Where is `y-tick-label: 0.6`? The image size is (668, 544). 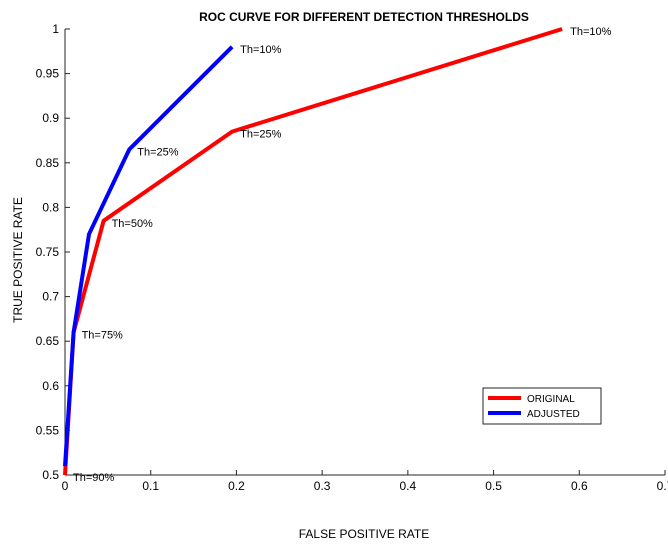
y-tick-label: 0.6 is located at coordinates (50, 386).